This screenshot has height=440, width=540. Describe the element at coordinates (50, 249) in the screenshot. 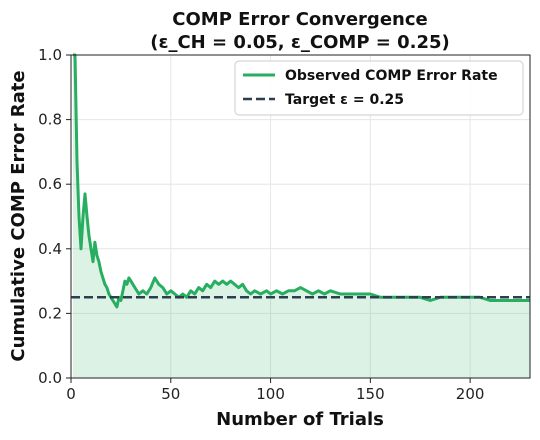

I see `y-tick-label: 0.4` at that location.